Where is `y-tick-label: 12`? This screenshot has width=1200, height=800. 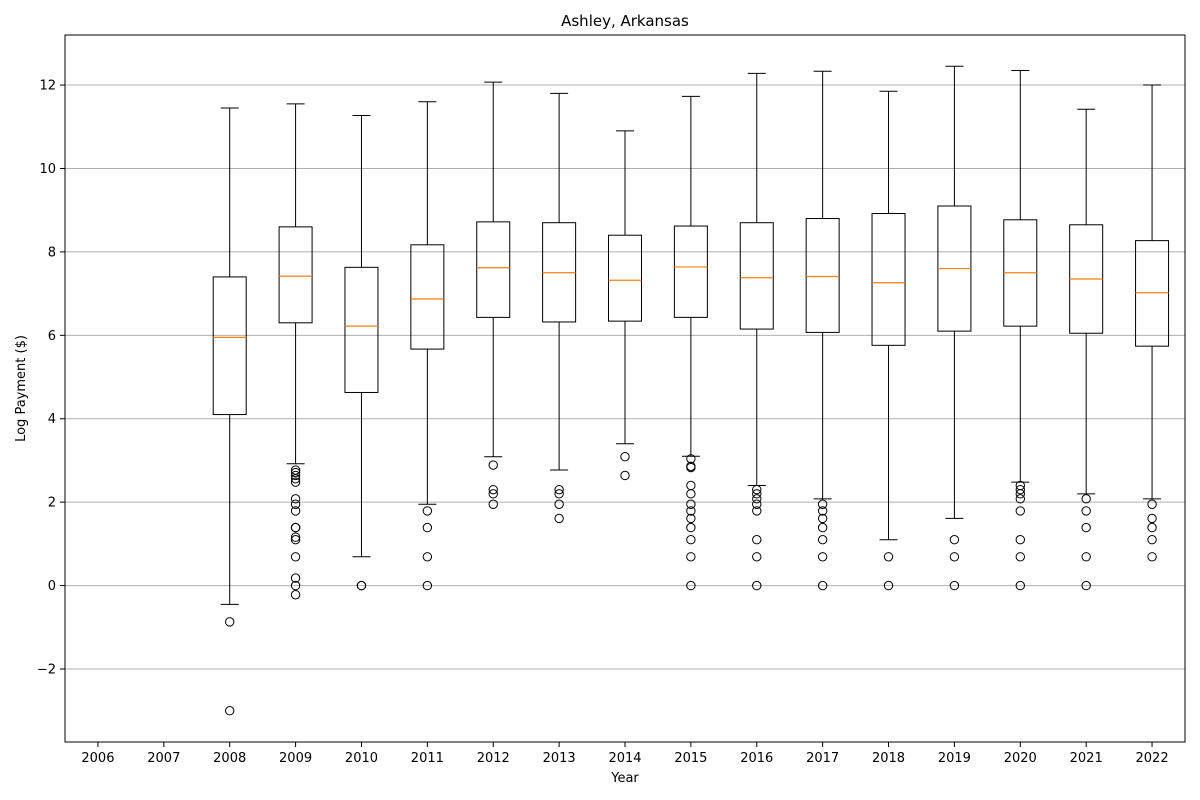 y-tick-label: 12 is located at coordinates (47, 86).